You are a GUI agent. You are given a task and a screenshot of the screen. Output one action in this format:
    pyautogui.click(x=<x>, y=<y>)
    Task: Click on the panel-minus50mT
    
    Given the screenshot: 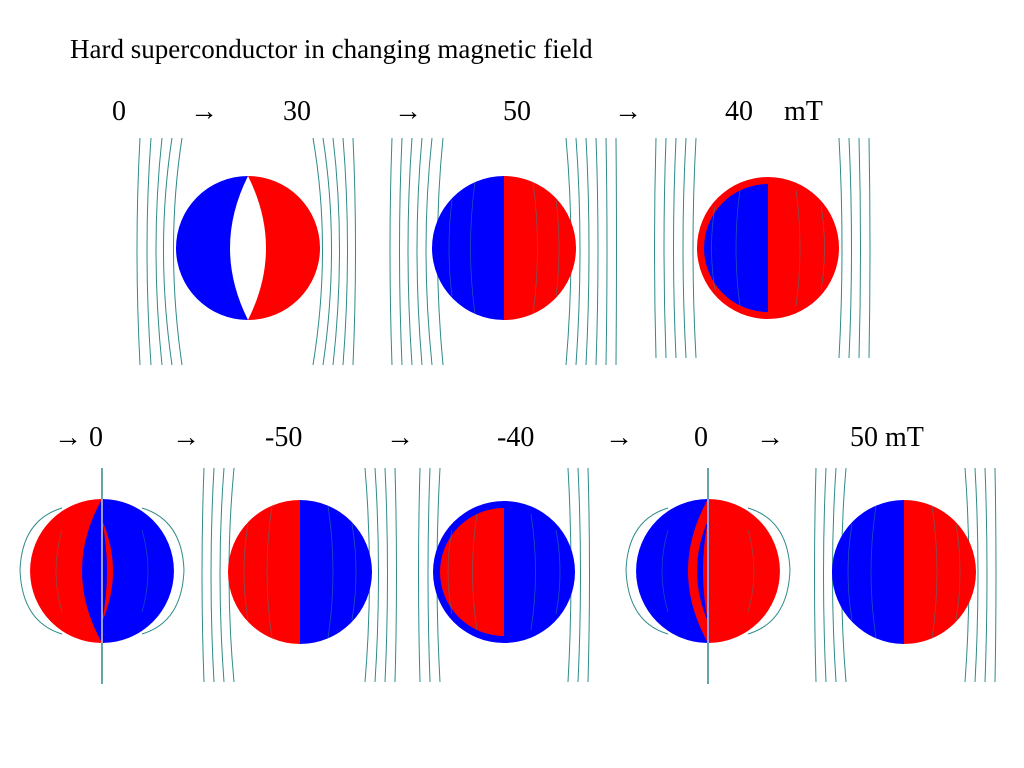 What is the action you would take?
    pyautogui.click(x=299, y=575)
    